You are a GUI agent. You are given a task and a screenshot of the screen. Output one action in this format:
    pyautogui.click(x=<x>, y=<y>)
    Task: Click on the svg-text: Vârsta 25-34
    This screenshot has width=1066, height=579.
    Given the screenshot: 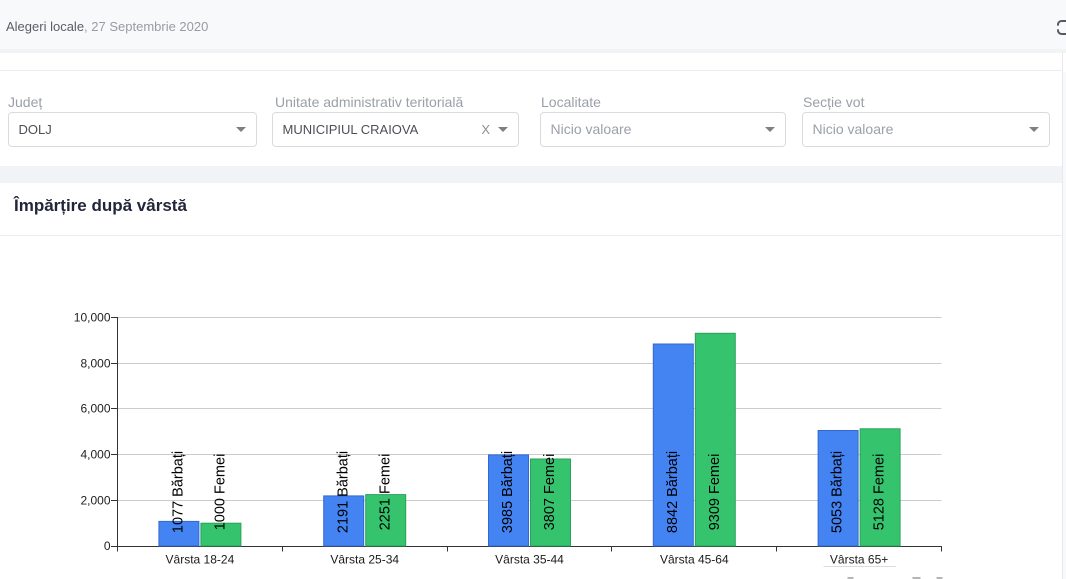 What is the action you would take?
    pyautogui.click(x=364, y=559)
    